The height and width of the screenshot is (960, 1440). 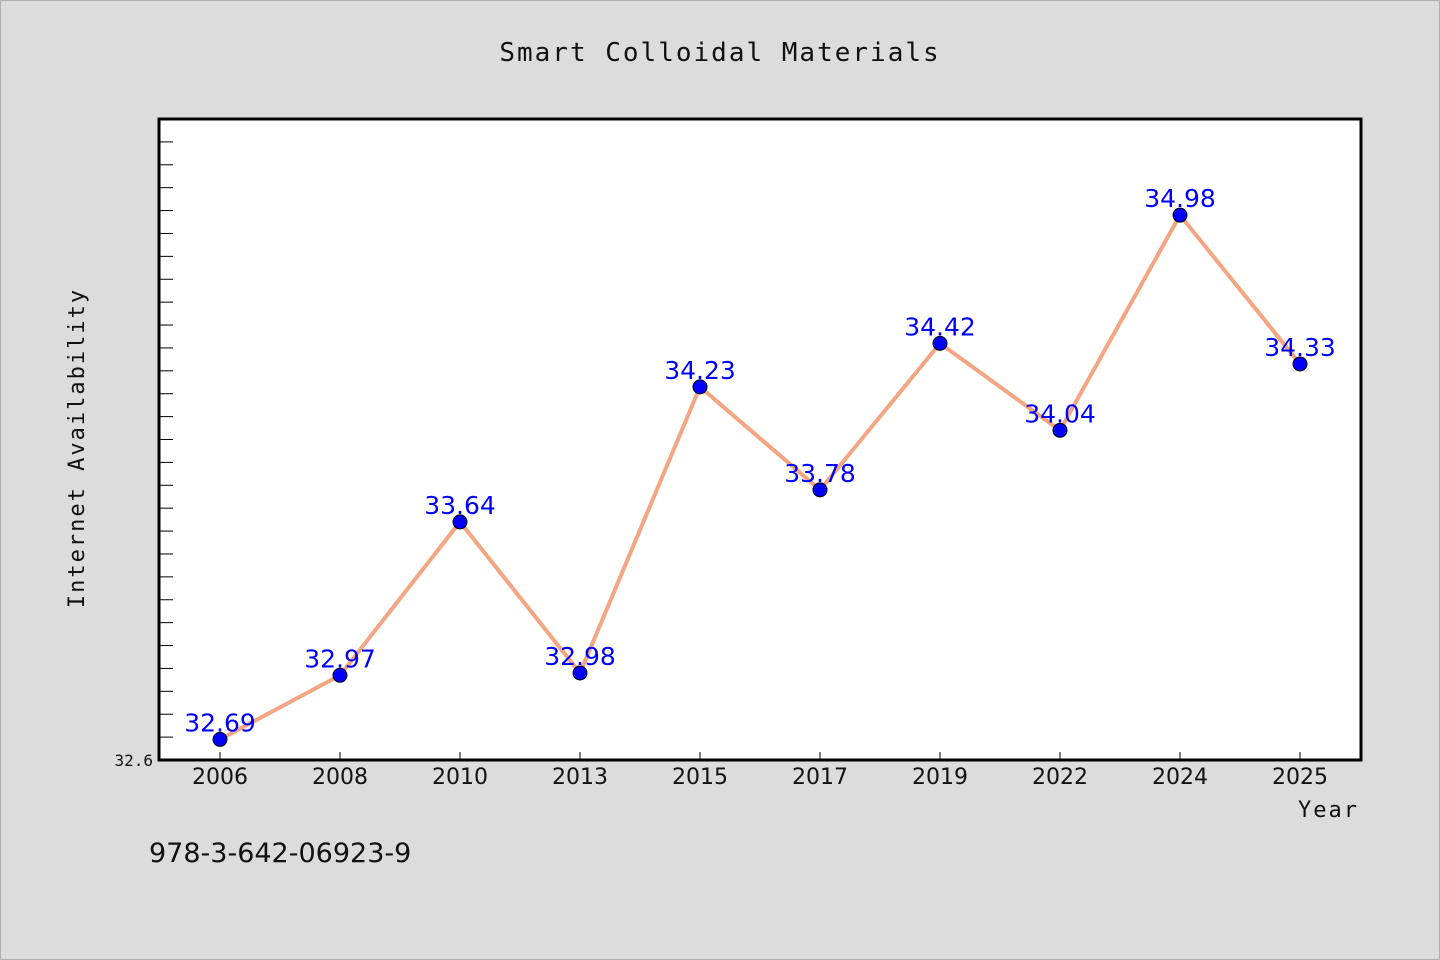 I want to click on data-label: 34.98, so click(x=1180, y=198).